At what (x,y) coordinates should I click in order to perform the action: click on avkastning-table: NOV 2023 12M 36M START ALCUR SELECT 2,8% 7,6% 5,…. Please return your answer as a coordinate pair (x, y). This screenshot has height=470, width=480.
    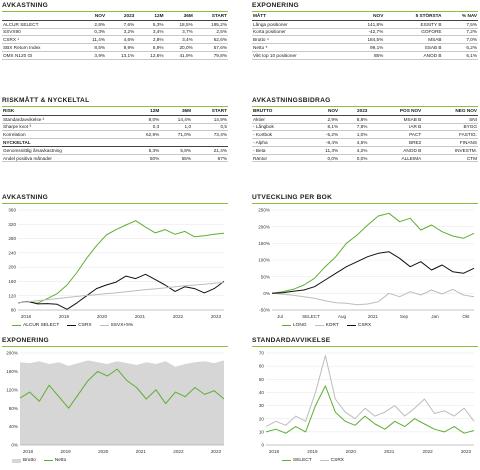
    Looking at the image, I should click on (115, 36).